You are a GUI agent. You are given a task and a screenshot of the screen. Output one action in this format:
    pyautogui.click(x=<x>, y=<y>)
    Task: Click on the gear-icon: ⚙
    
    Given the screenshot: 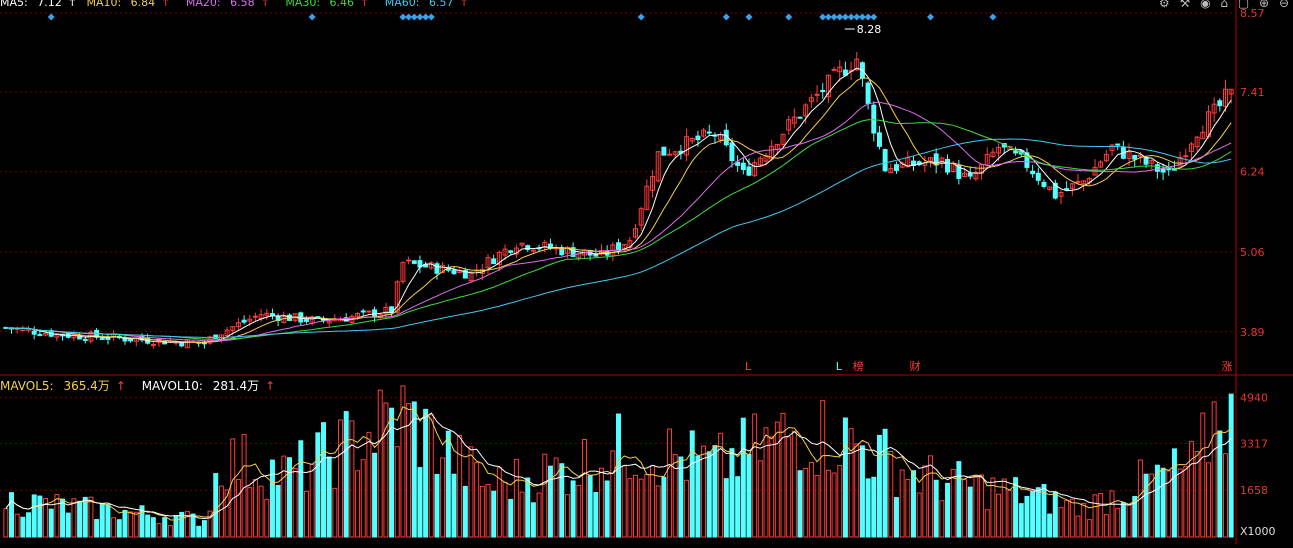 What is the action you would take?
    pyautogui.click(x=1164, y=5)
    